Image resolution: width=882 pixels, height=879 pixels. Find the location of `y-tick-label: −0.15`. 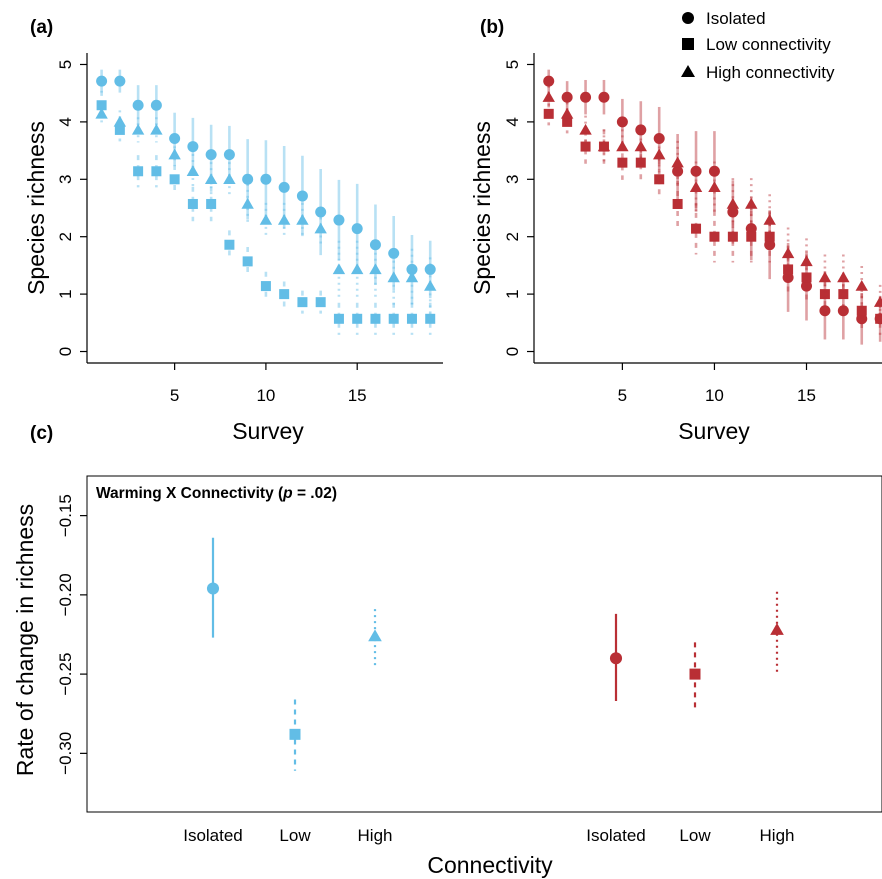

y-tick-label: −0.15 is located at coordinates (65, 515).